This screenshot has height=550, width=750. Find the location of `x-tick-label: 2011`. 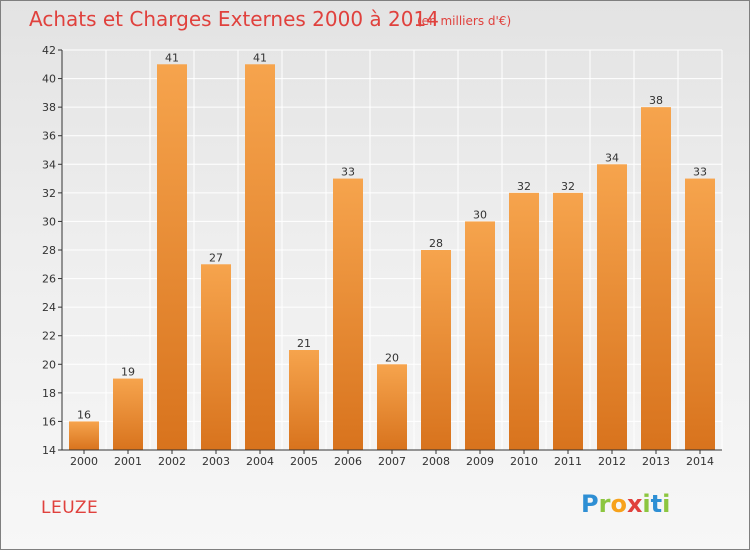

x-tick-label: 2011 is located at coordinates (568, 461).